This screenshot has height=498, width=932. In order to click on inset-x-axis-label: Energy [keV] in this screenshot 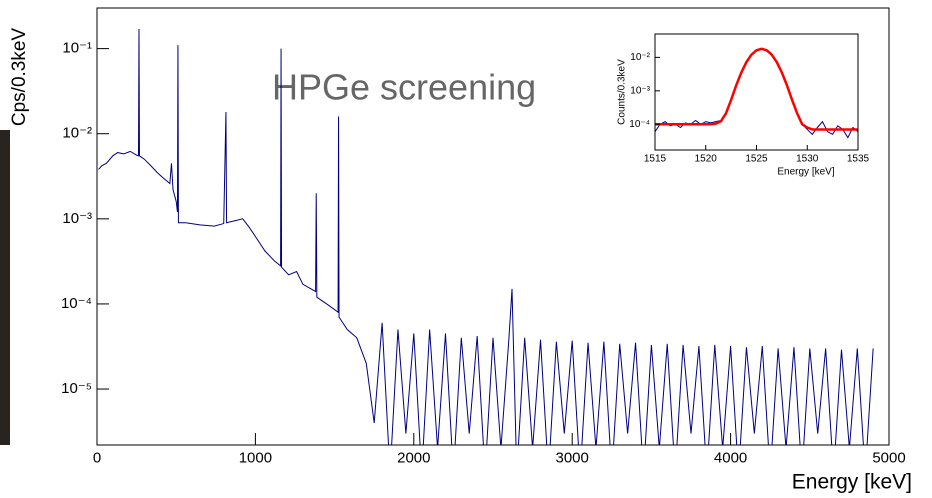, I will do `click(805, 172)`.